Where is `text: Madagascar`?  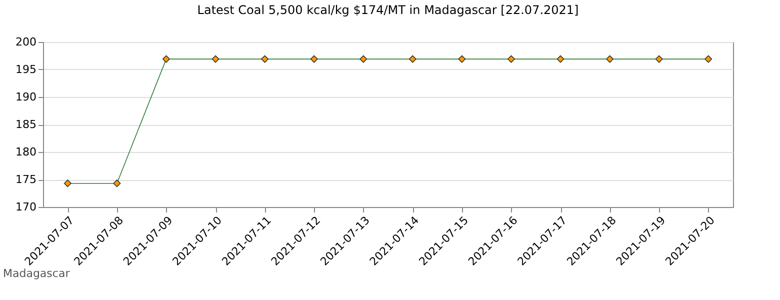
text: Madagascar is located at coordinates (36, 273).